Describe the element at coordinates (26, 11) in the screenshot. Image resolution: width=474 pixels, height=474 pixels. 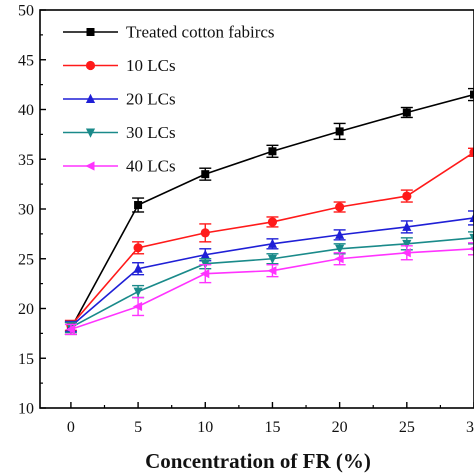
I see `y-tick-label: 50` at that location.